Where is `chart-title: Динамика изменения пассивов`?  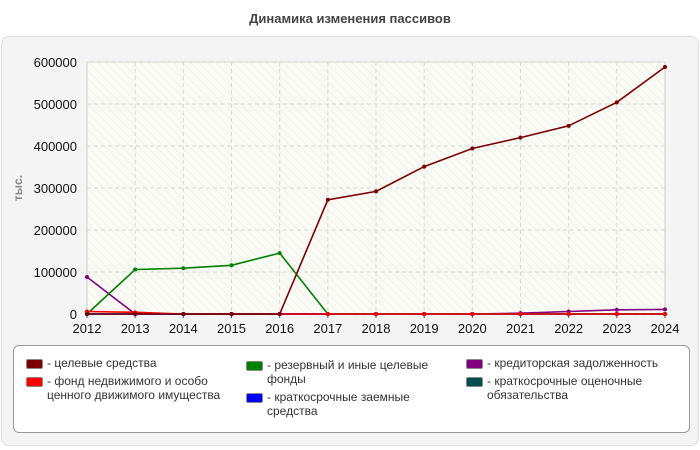 chart-title: Динамика изменения пассивов is located at coordinates (350, 18).